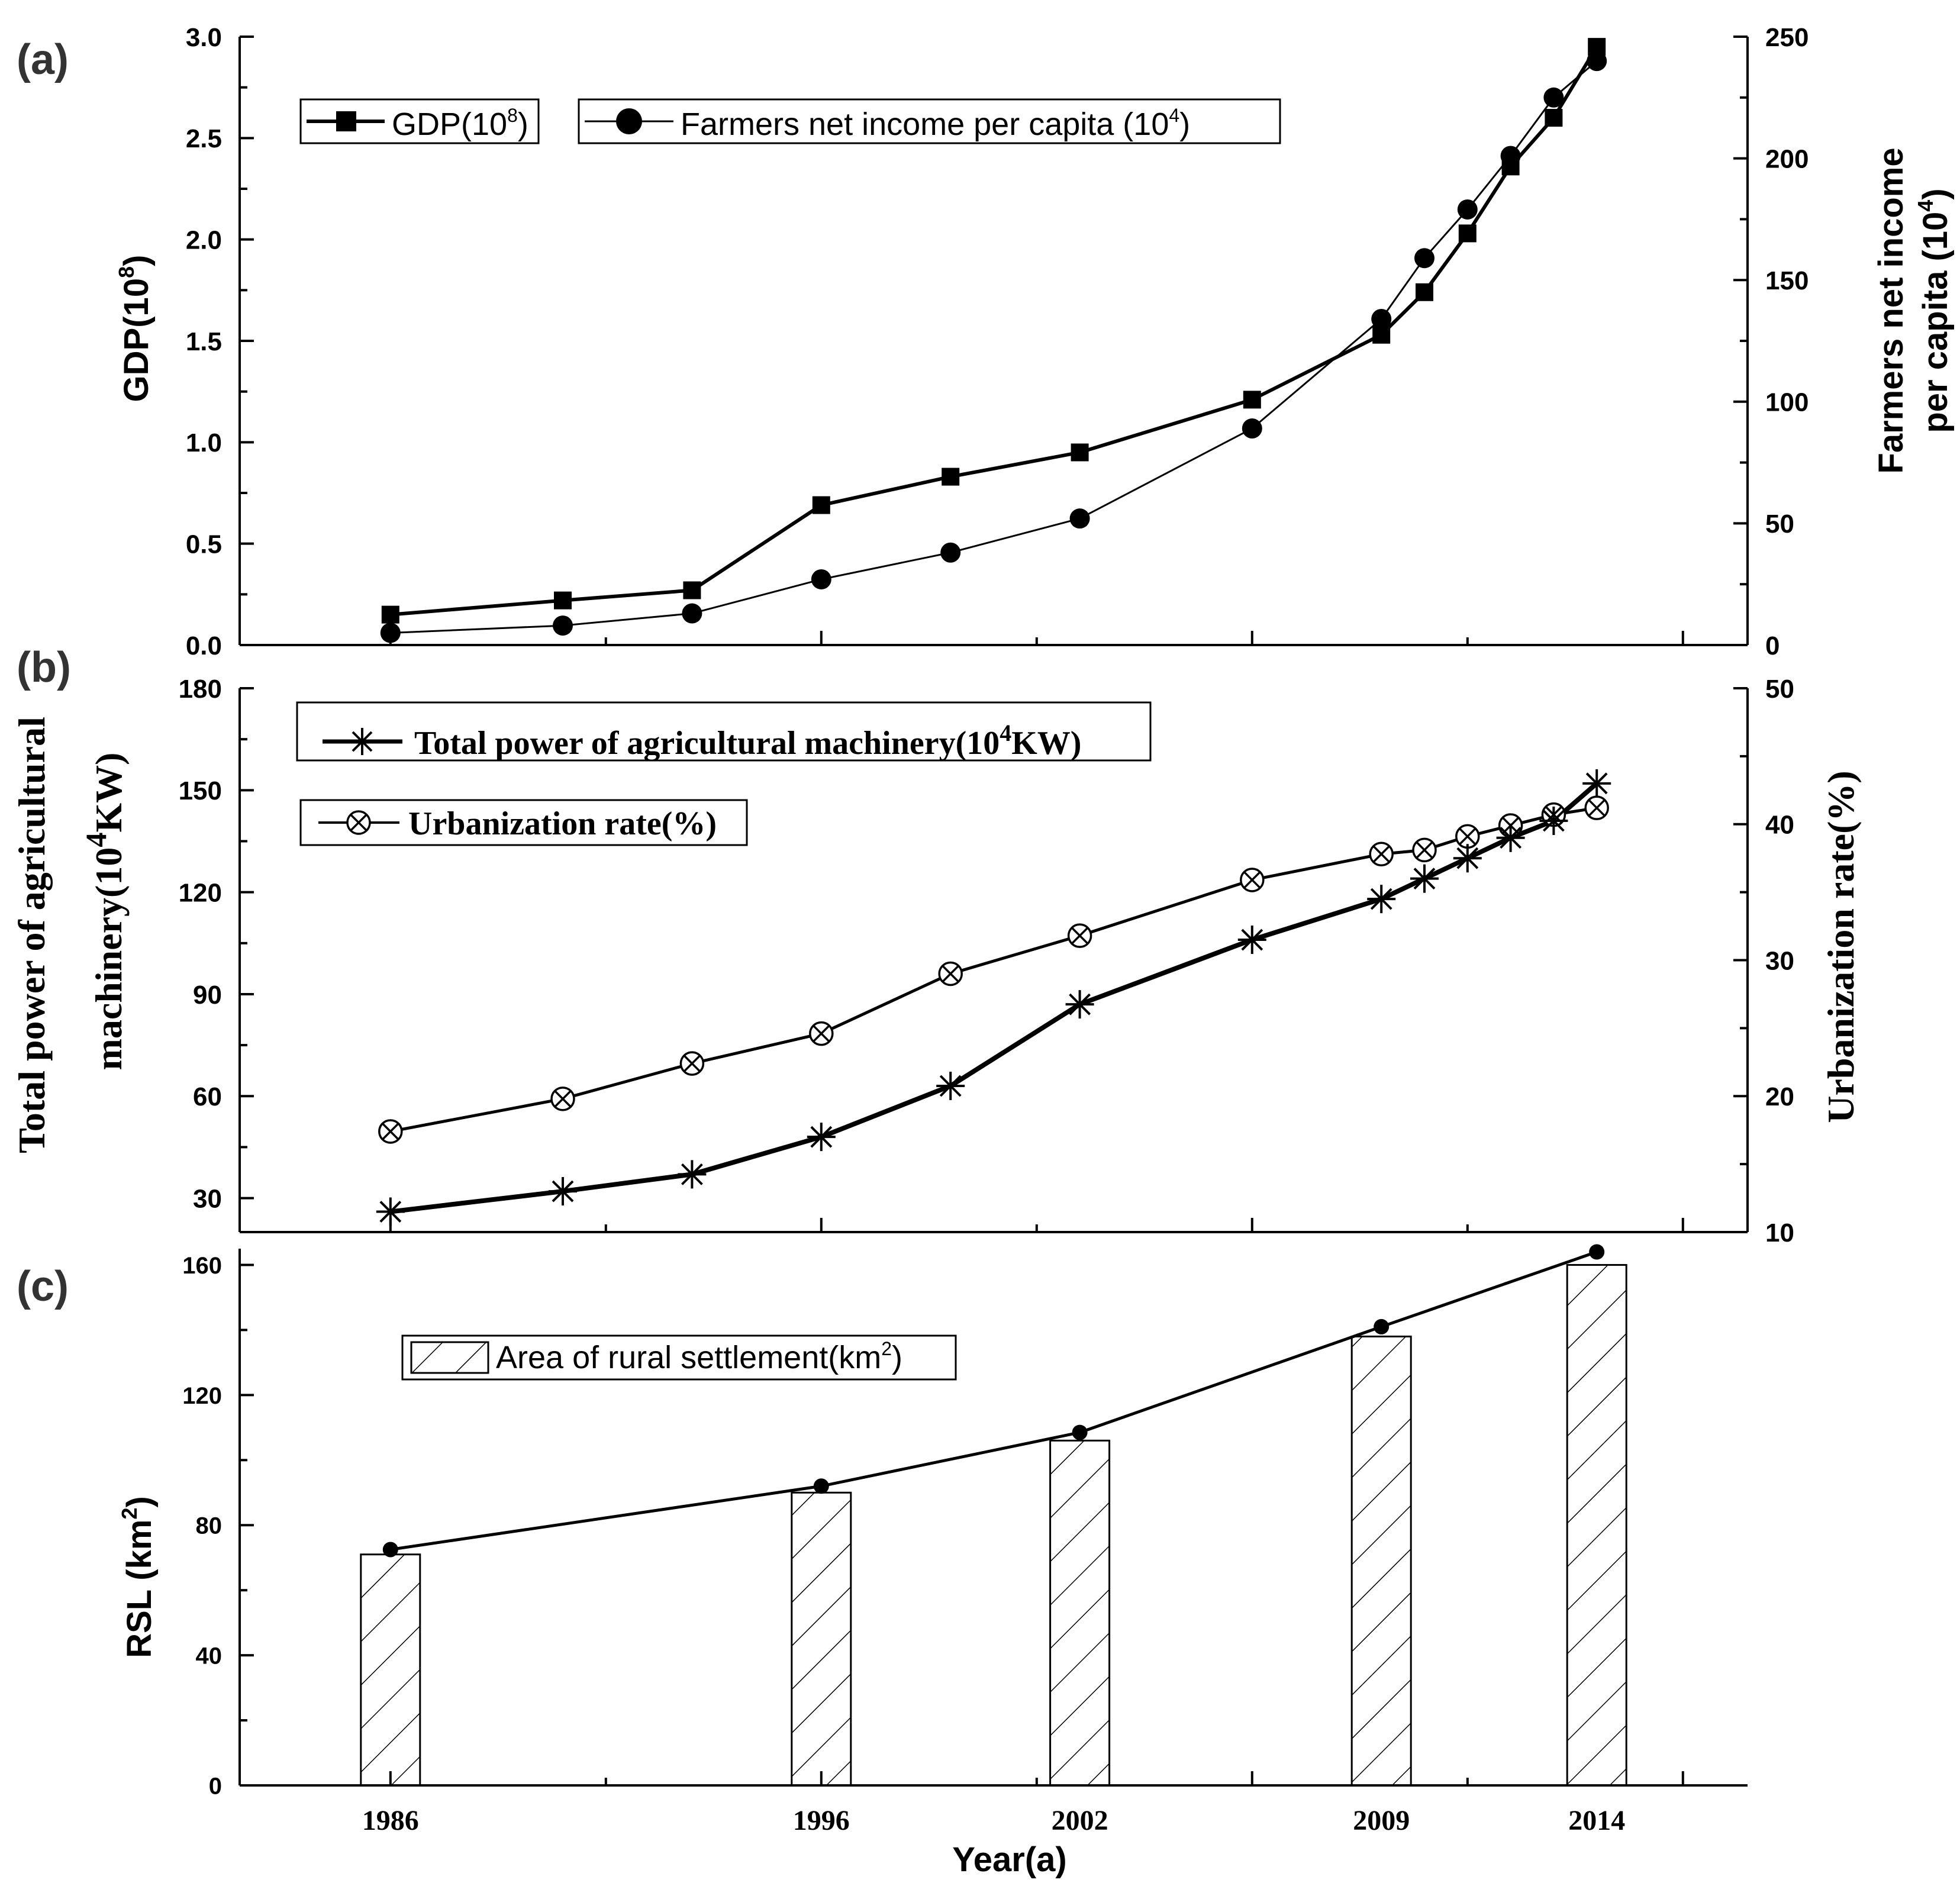  What do you see at coordinates (207, 1096) in the screenshot?
I see `y-tick-label: 60` at bounding box center [207, 1096].